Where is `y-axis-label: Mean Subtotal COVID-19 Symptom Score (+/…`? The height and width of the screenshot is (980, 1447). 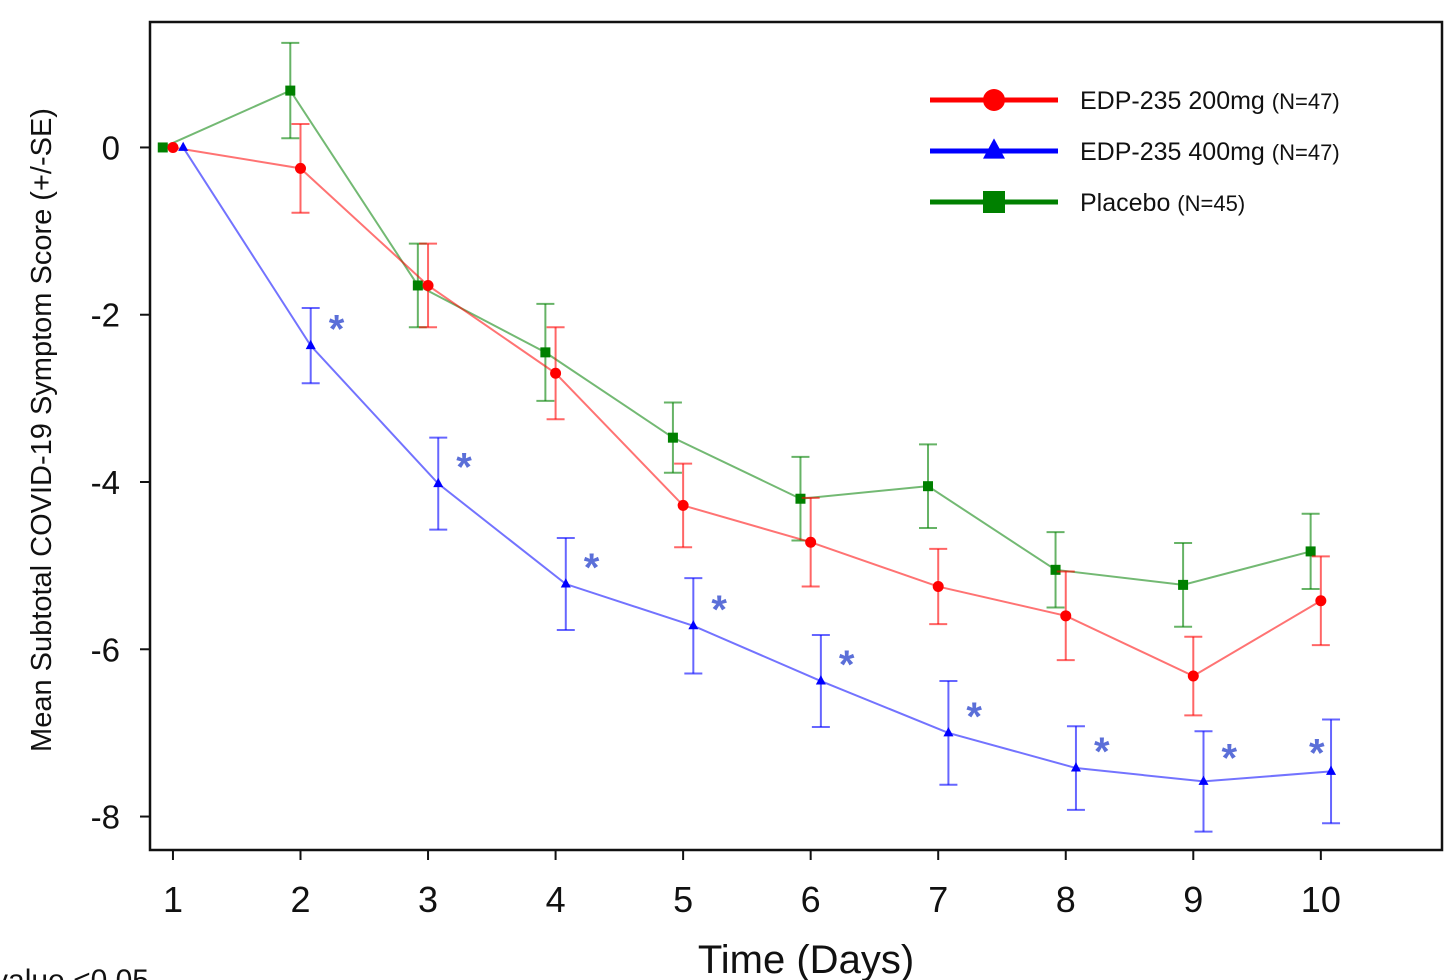 y-axis-label: Mean Subtotal COVID-19 Symptom Score (+/… is located at coordinates (42, 430).